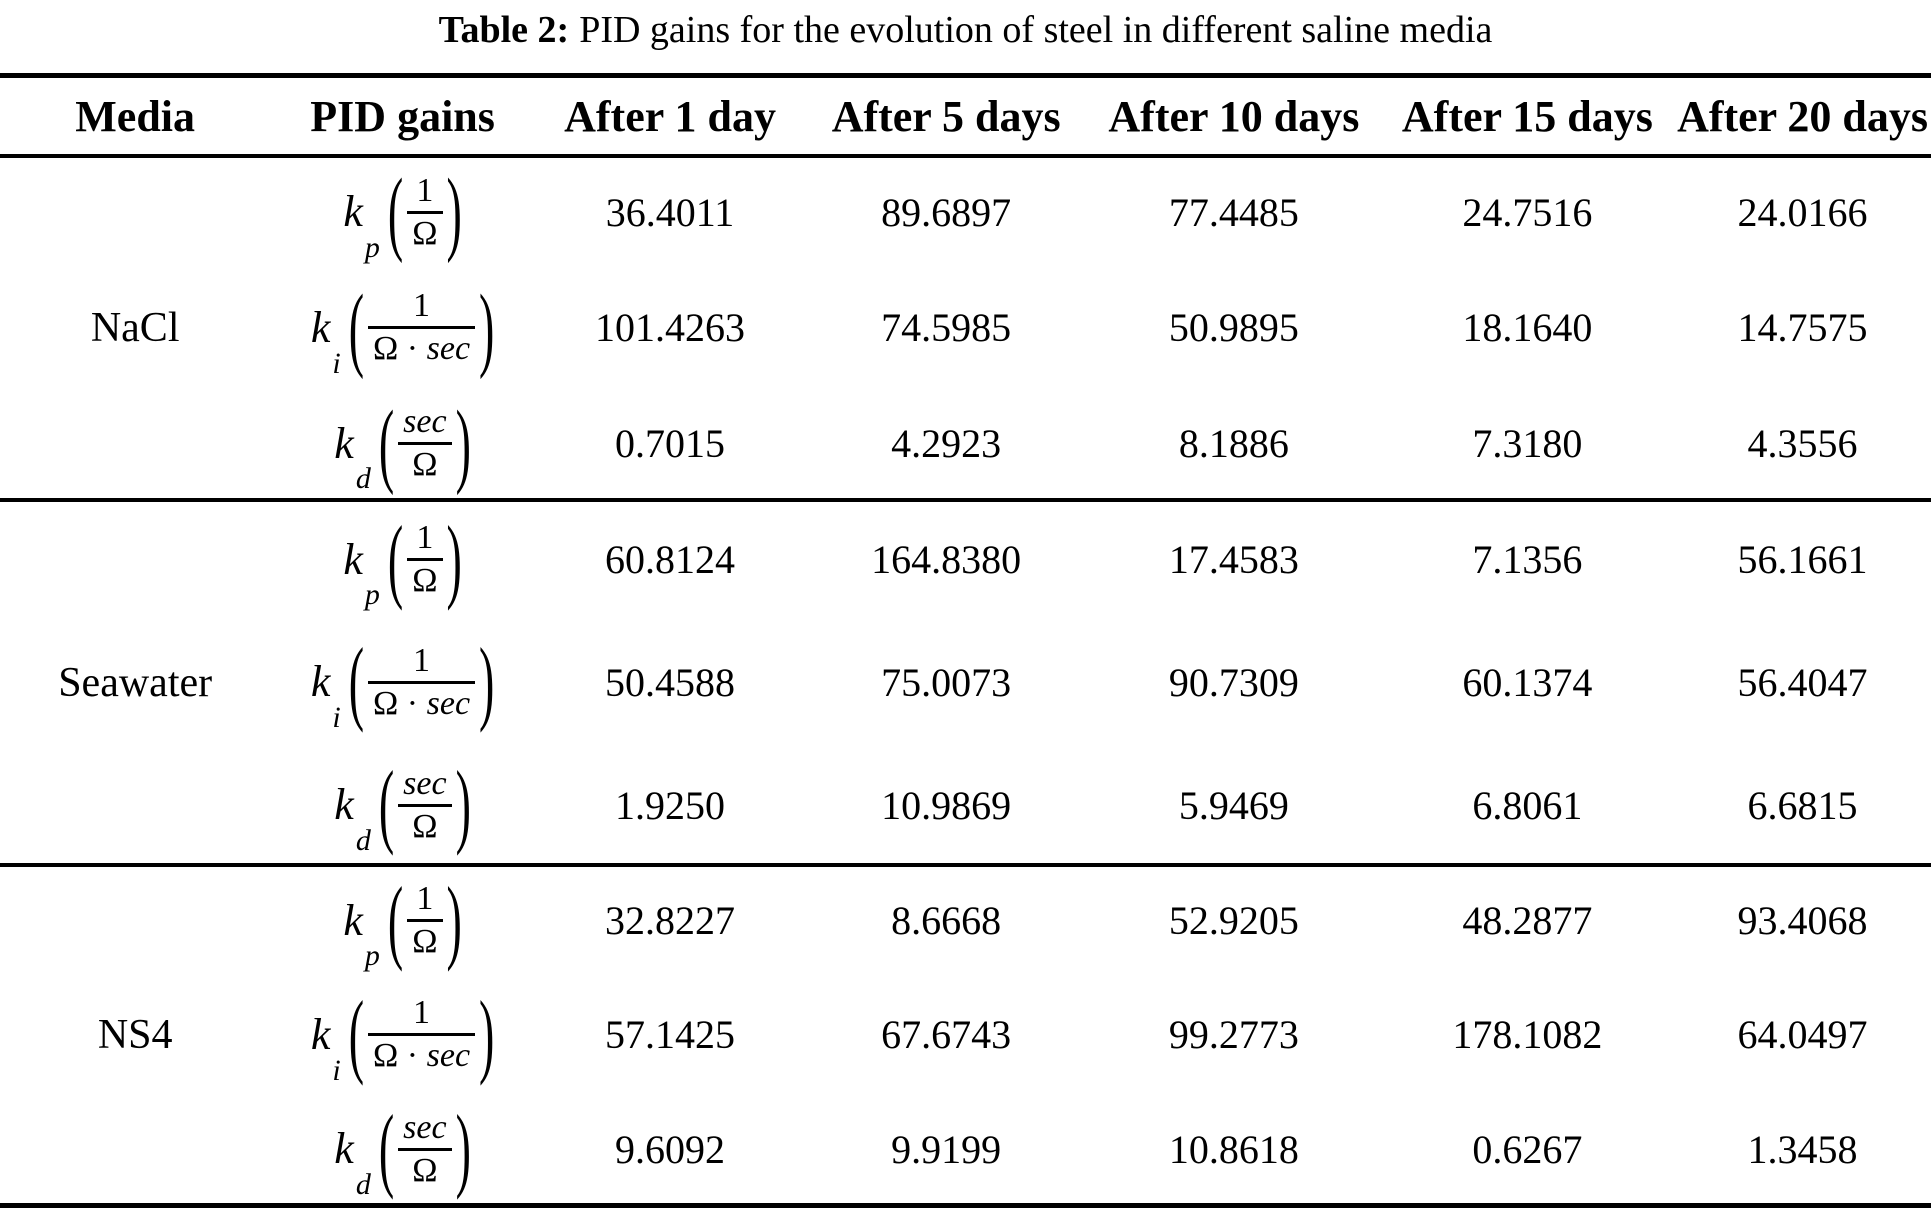 This screenshot has width=1931, height=1208. What do you see at coordinates (135, 328) in the screenshot?
I see `media-label: NaCl` at bounding box center [135, 328].